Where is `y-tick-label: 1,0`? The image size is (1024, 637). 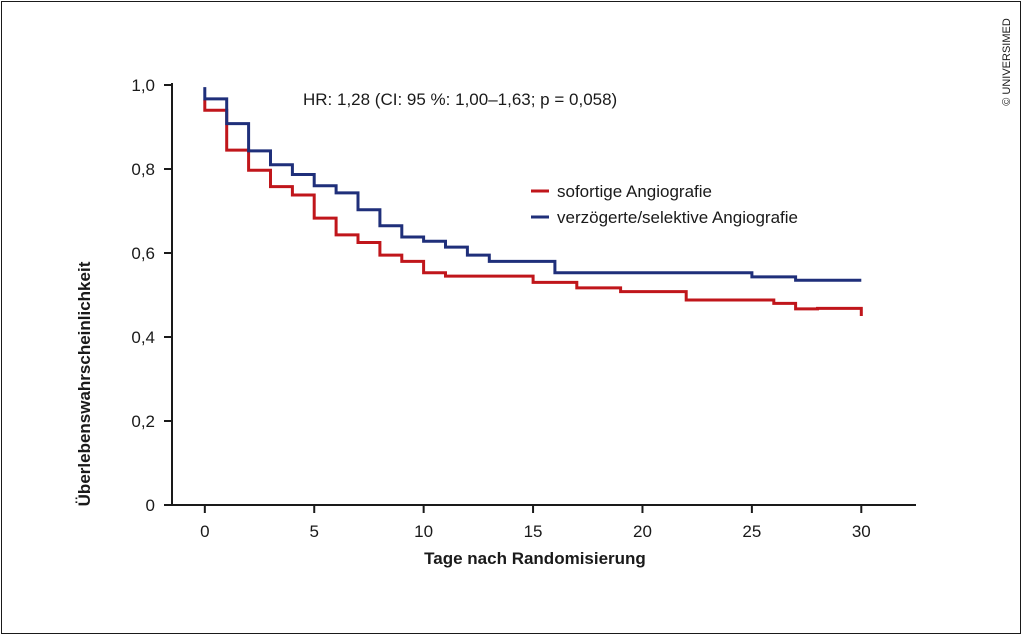 y-tick-label: 1,0 is located at coordinates (143, 85).